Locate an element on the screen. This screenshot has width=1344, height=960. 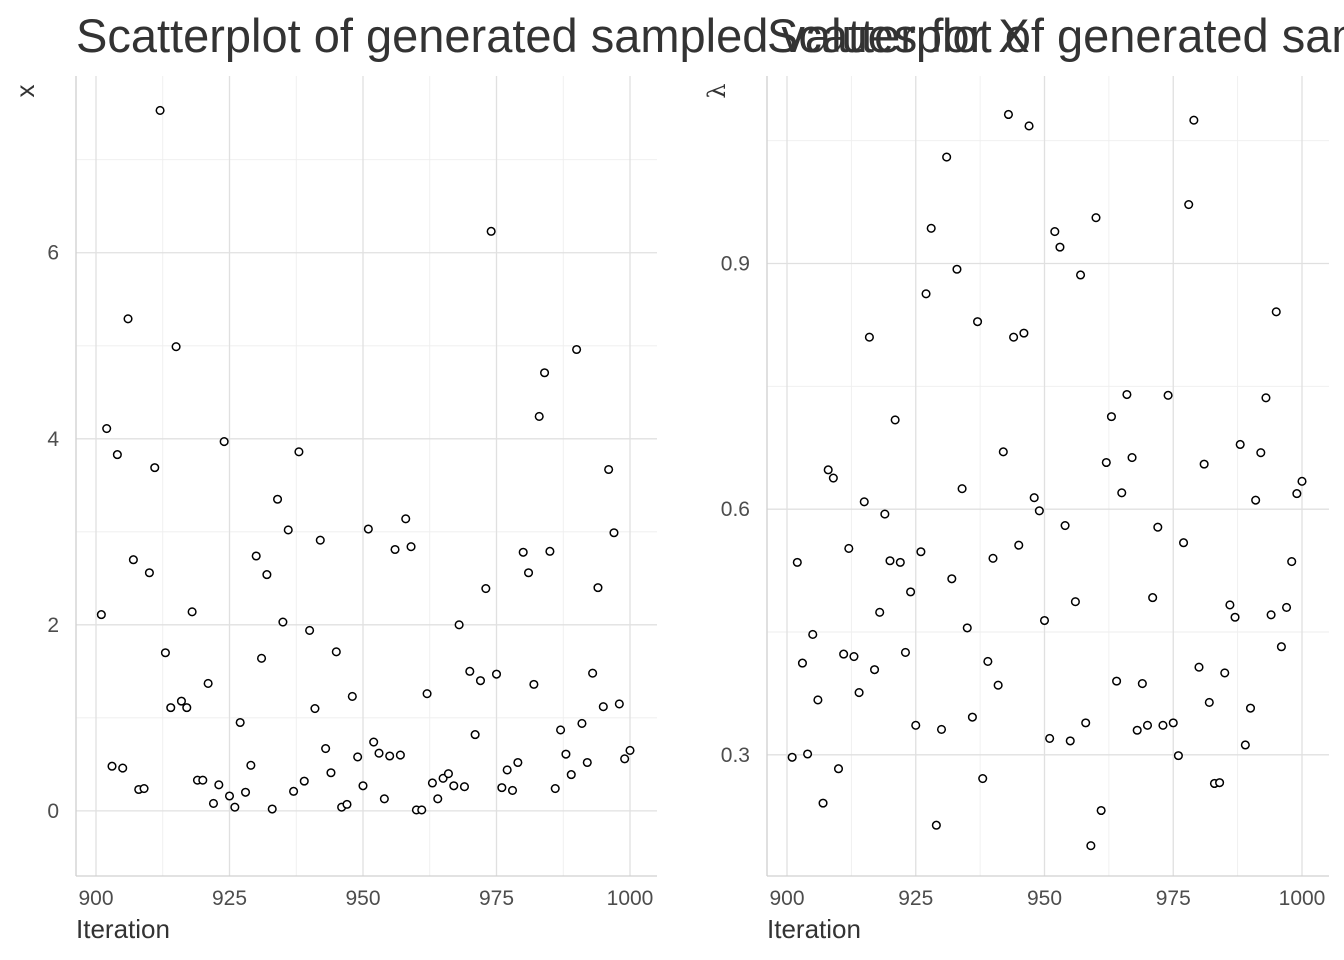
x-axis-label: Iteration is located at coordinates (123, 929).